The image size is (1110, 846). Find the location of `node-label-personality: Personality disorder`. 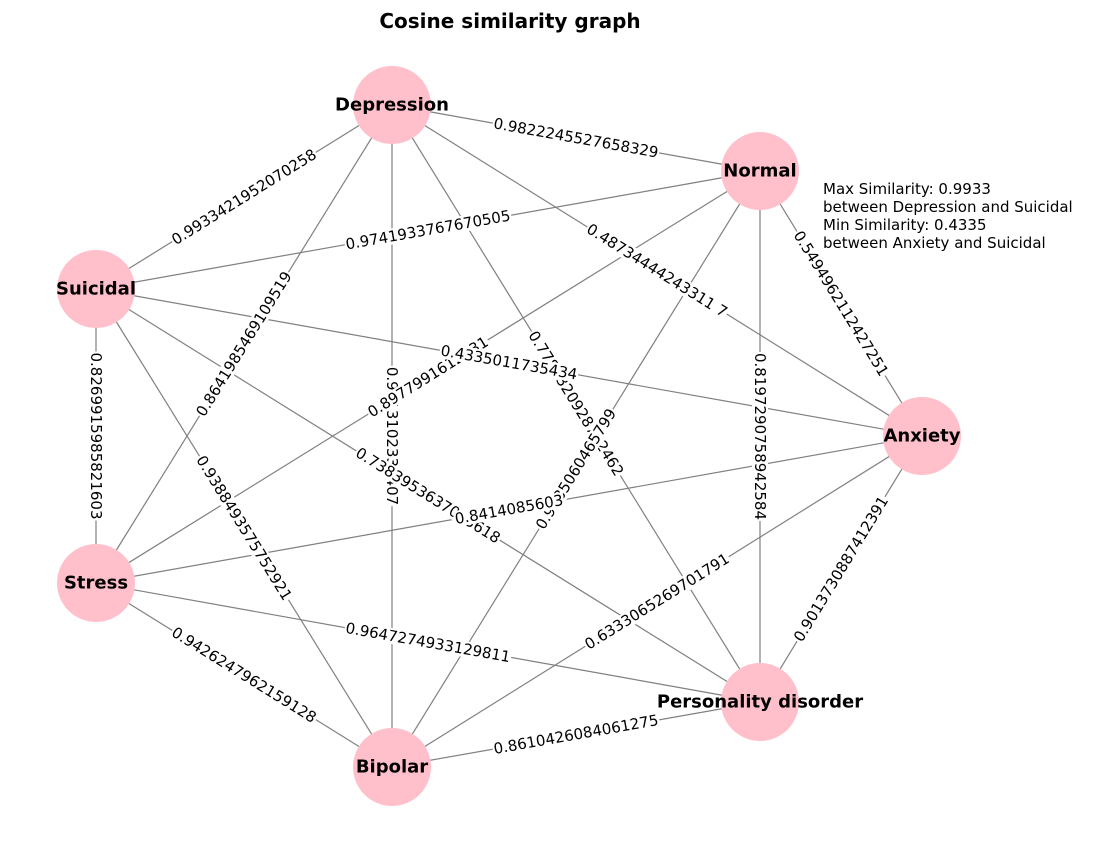

node-label-personality: Personality disorder is located at coordinates (760, 702).